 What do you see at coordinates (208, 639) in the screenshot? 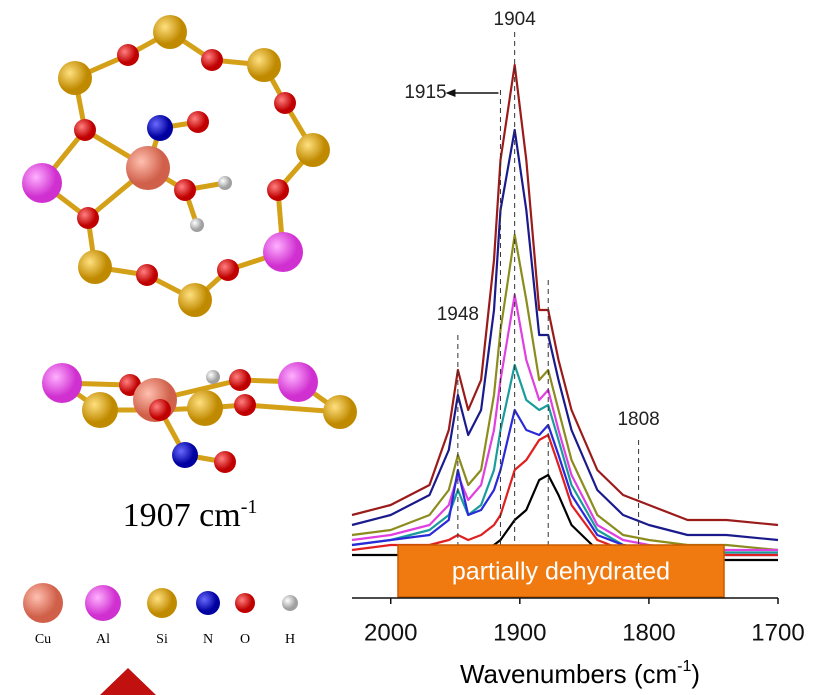
I see `atom-label: N` at bounding box center [208, 639].